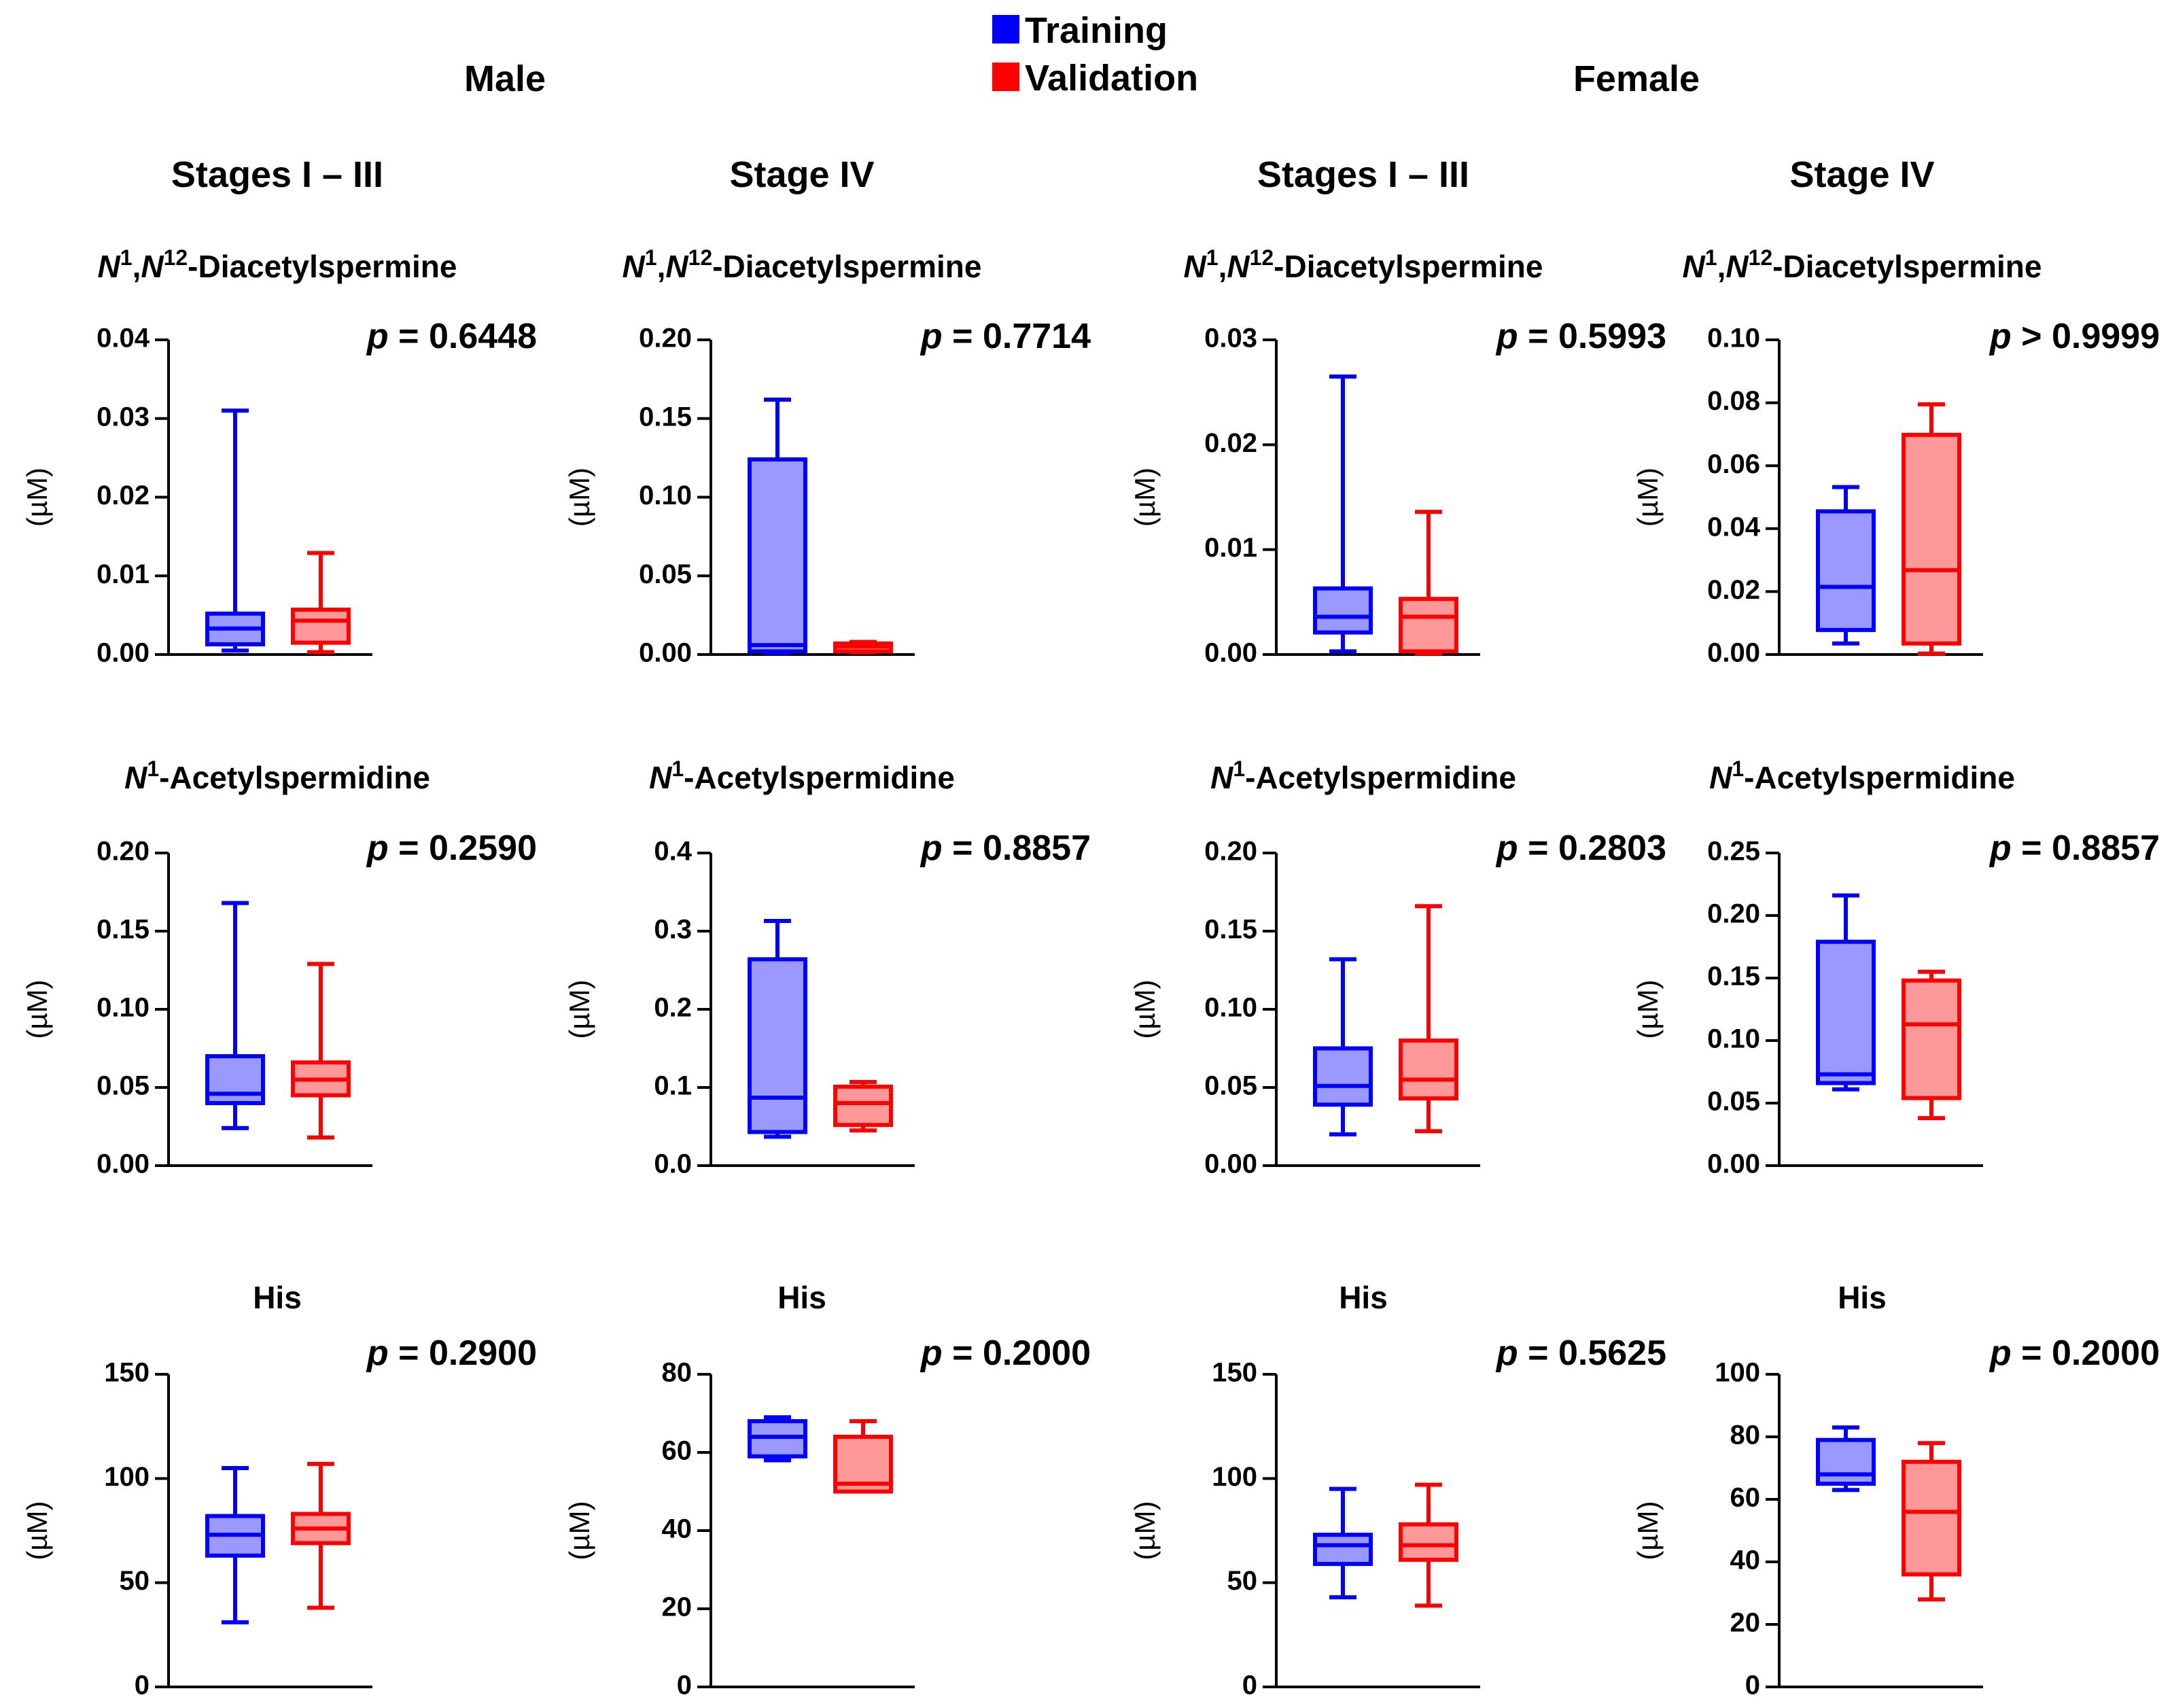  What do you see at coordinates (123, 417) in the screenshot?
I see `y-tick-label: 0.03` at bounding box center [123, 417].